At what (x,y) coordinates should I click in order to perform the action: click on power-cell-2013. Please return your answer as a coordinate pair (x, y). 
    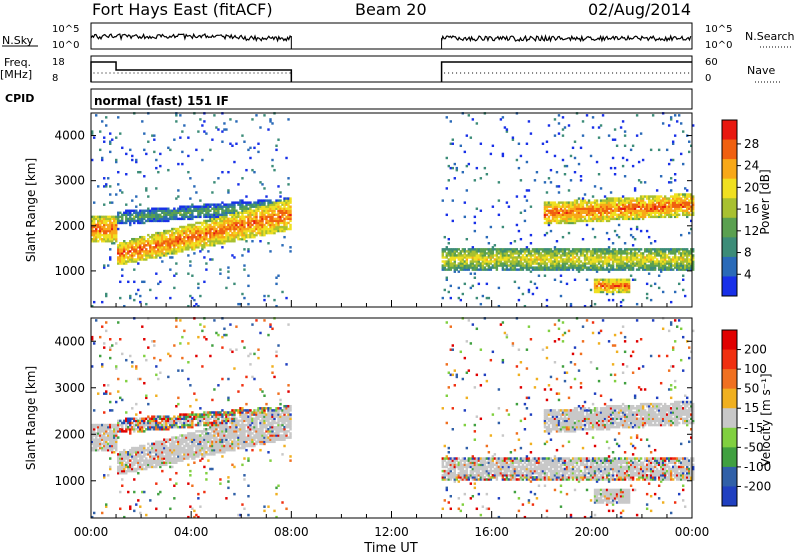
    Looking at the image, I should click on (465, 267).